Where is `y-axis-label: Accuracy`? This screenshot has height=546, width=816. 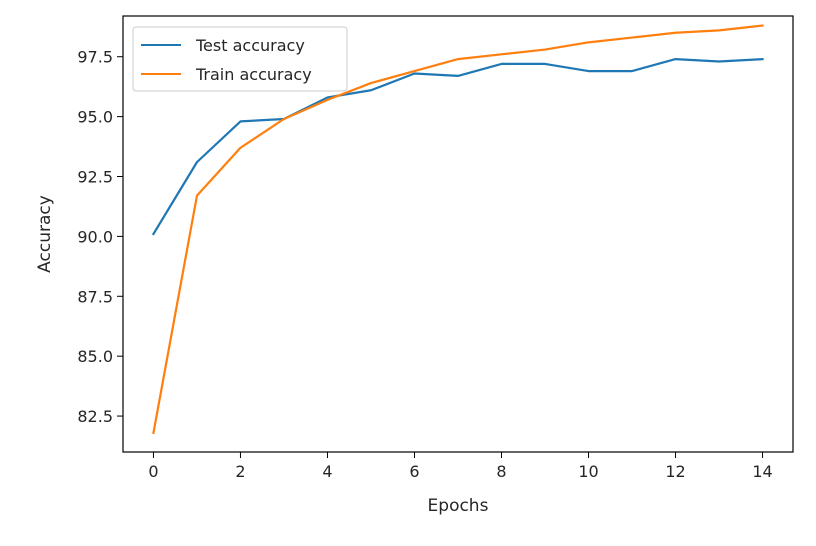 y-axis-label: Accuracy is located at coordinates (45, 234).